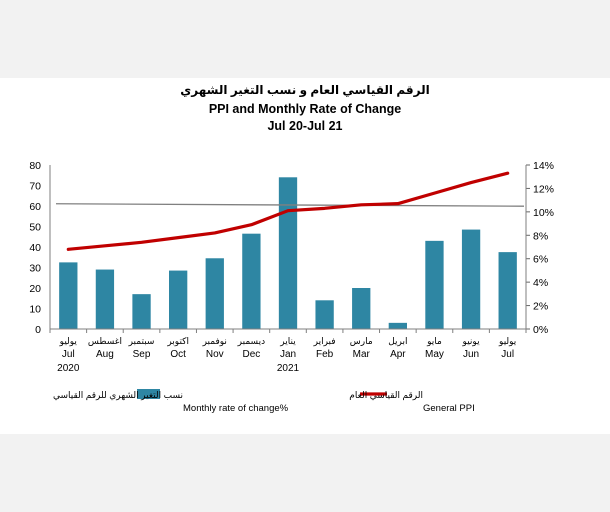  Describe the element at coordinates (148, 394) in the screenshot. I see `legend-swatch-bar` at that location.